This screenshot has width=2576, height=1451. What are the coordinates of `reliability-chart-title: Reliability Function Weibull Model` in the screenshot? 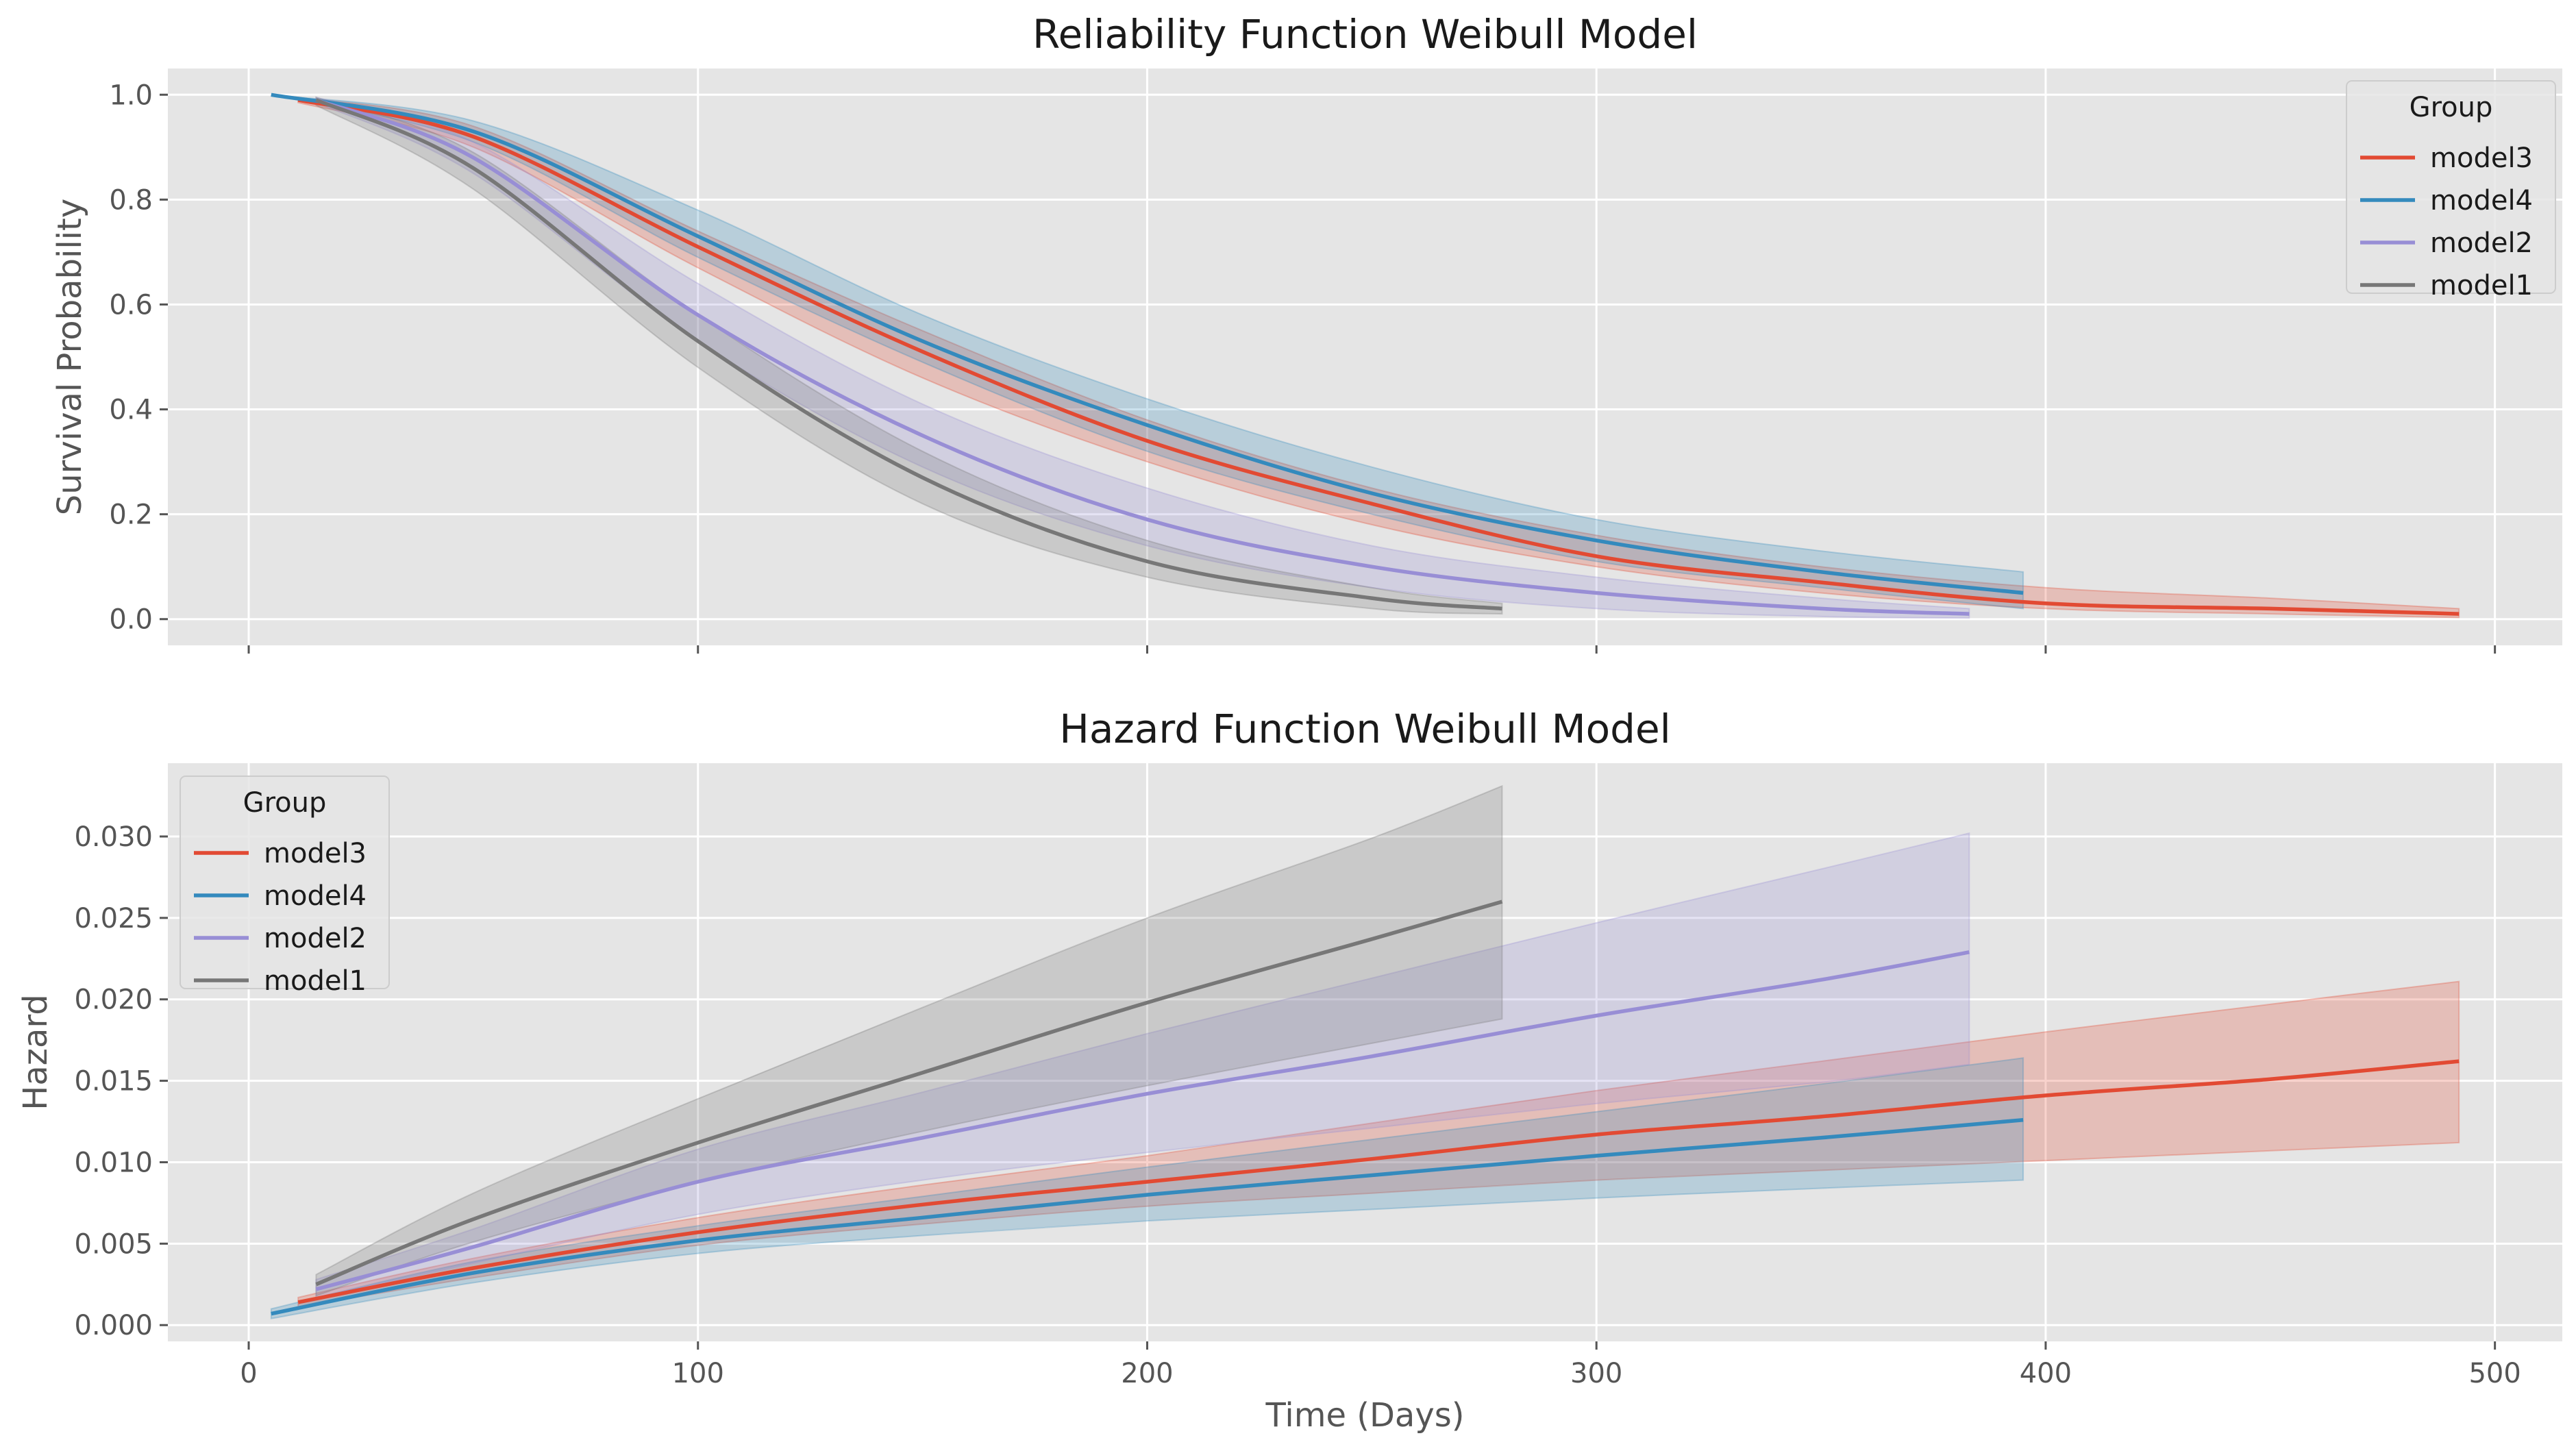 It's located at (1365, 34).